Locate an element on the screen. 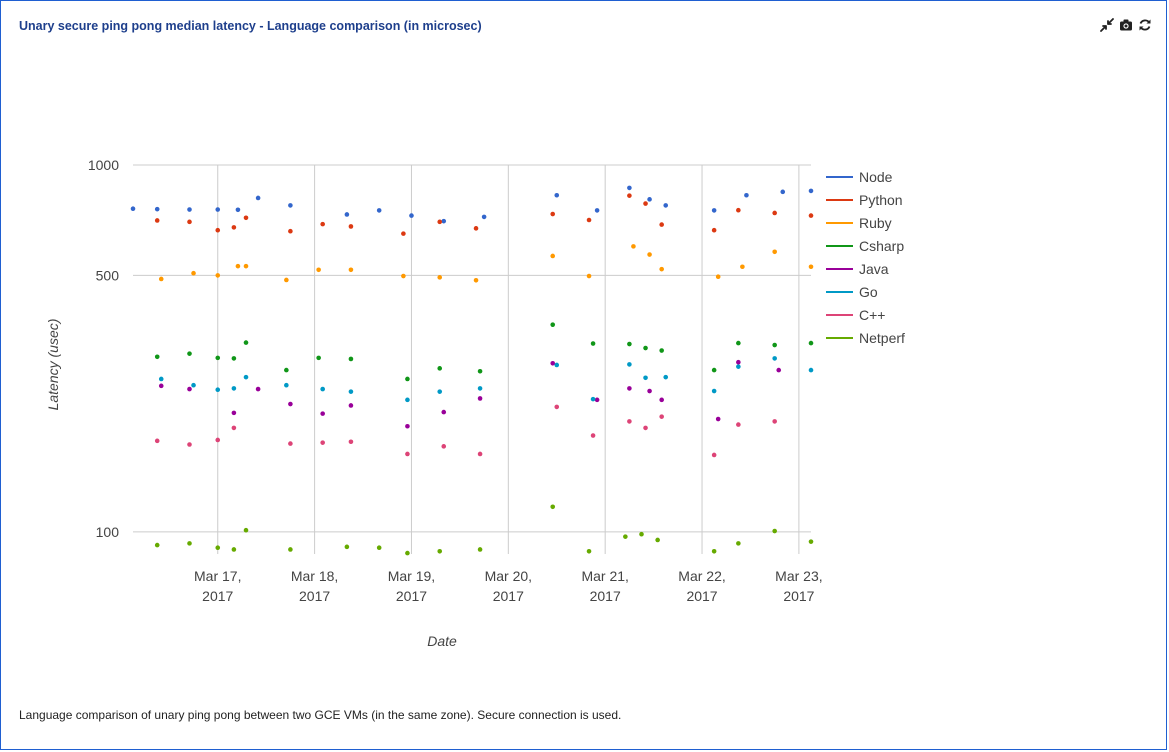 The width and height of the screenshot is (1169, 752). legend-label: Netperf is located at coordinates (882, 338).